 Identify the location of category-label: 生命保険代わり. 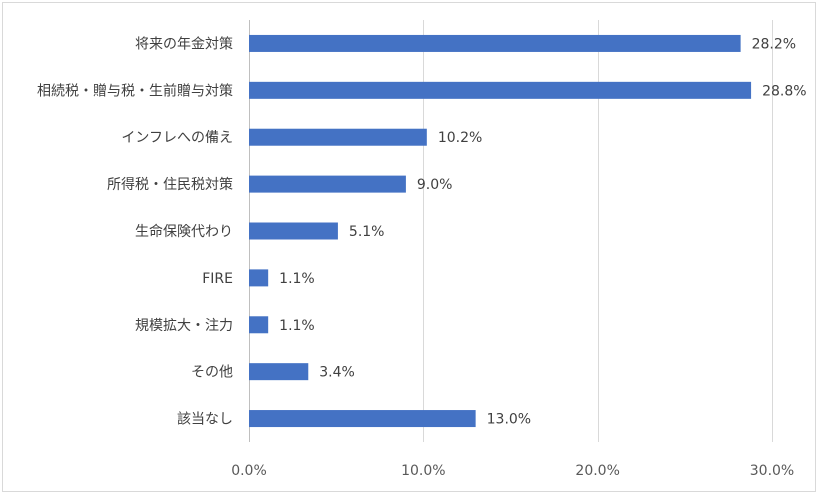
(184, 231).